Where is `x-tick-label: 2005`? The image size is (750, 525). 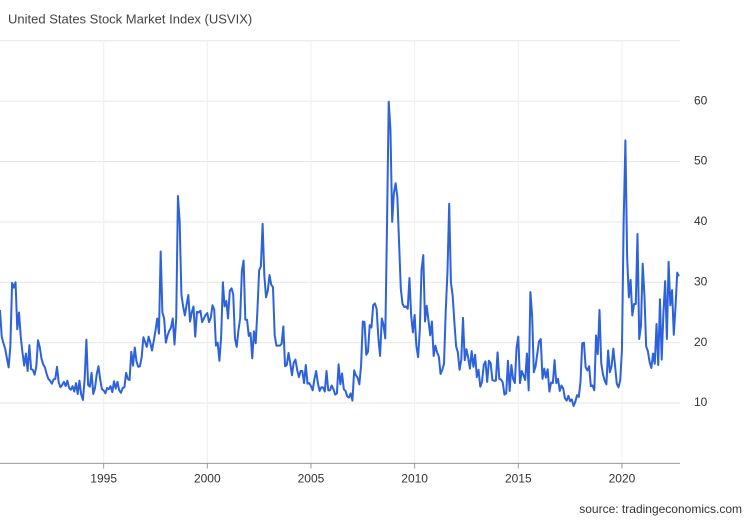 x-tick-label: 2005 is located at coordinates (311, 479).